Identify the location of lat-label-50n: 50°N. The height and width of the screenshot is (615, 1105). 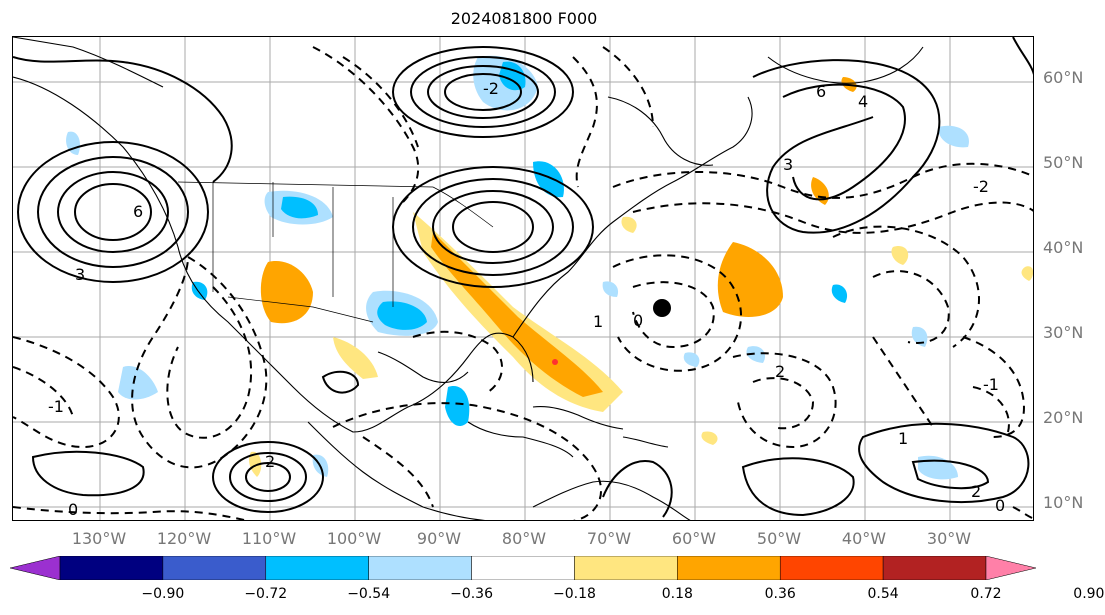
(1063, 162).